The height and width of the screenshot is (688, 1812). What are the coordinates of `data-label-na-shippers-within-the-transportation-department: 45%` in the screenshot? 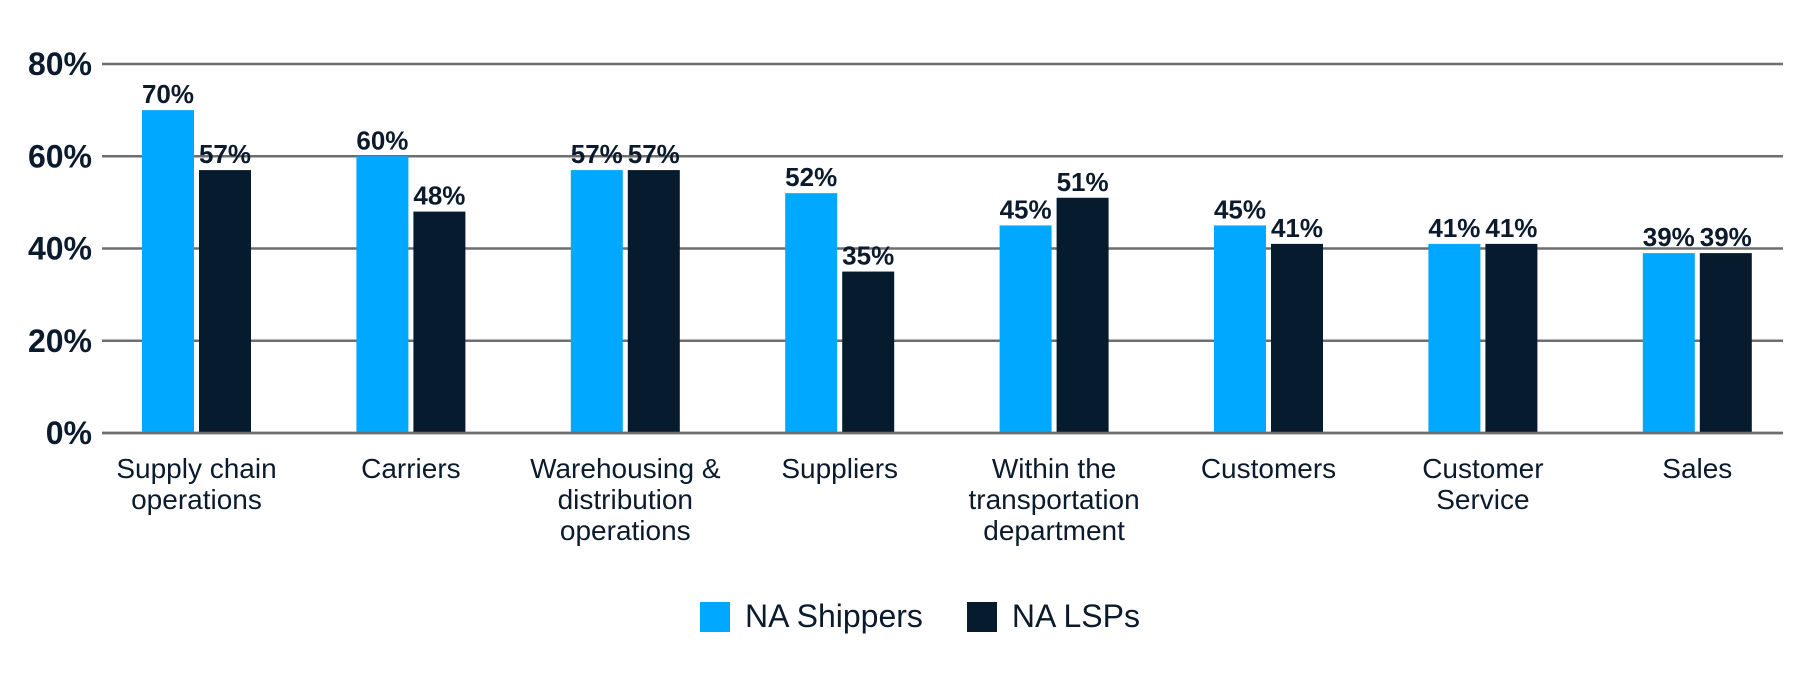 It's located at (1026, 209).